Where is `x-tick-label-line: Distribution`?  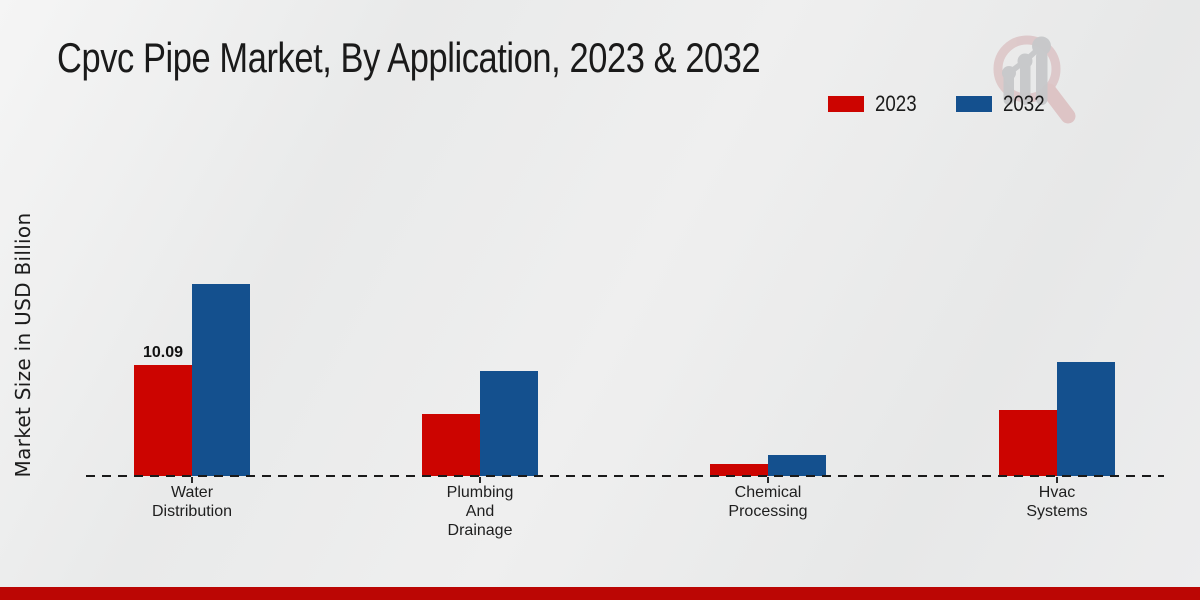
x-tick-label-line: Distribution is located at coordinates (192, 511).